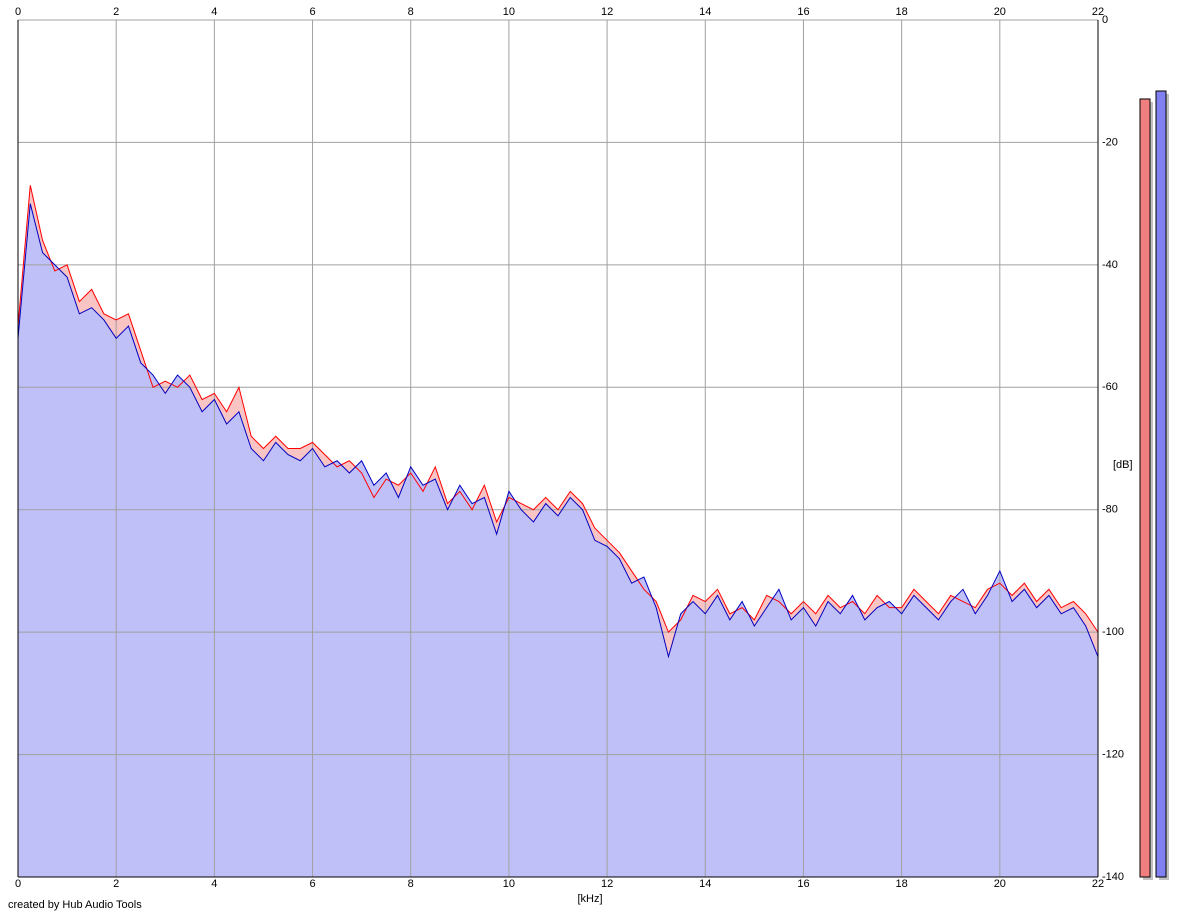 The width and height of the screenshot is (1180, 917). I want to click on y-tick-label: -40, so click(1110, 265).